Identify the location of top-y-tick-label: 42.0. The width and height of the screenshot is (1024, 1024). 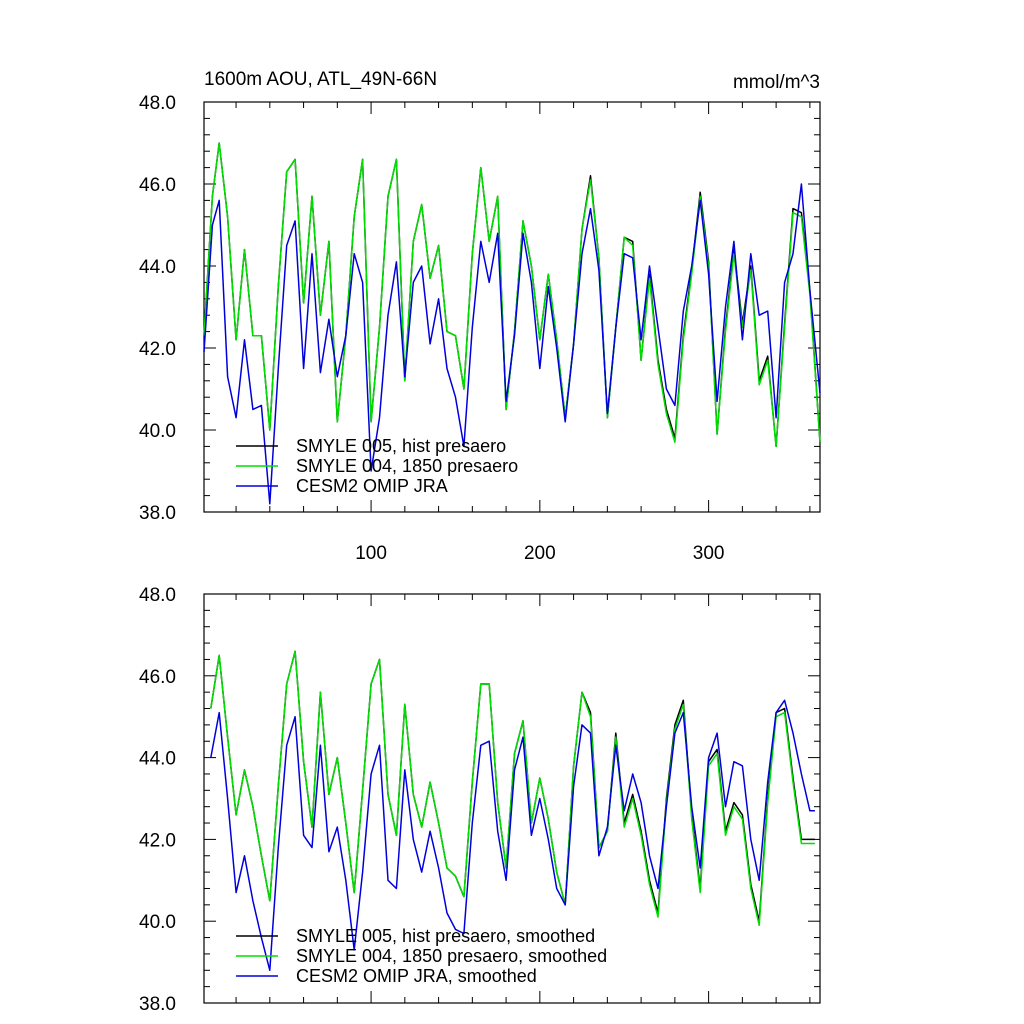
(157, 349).